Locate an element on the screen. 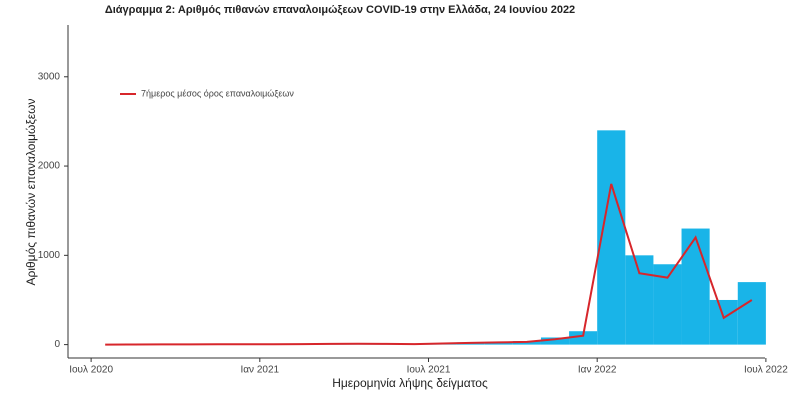  y-tick-label: 1000 is located at coordinates (49, 255).